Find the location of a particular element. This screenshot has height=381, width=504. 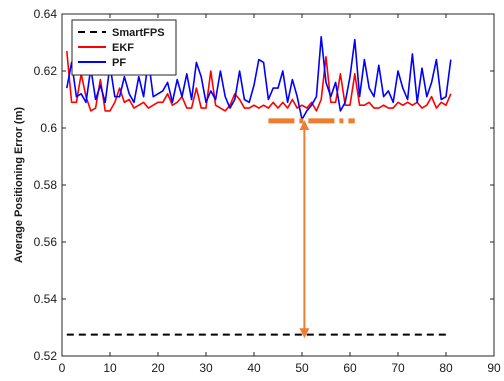

y-axis-label: Average Positioning Error (m) is located at coordinates (19, 185).